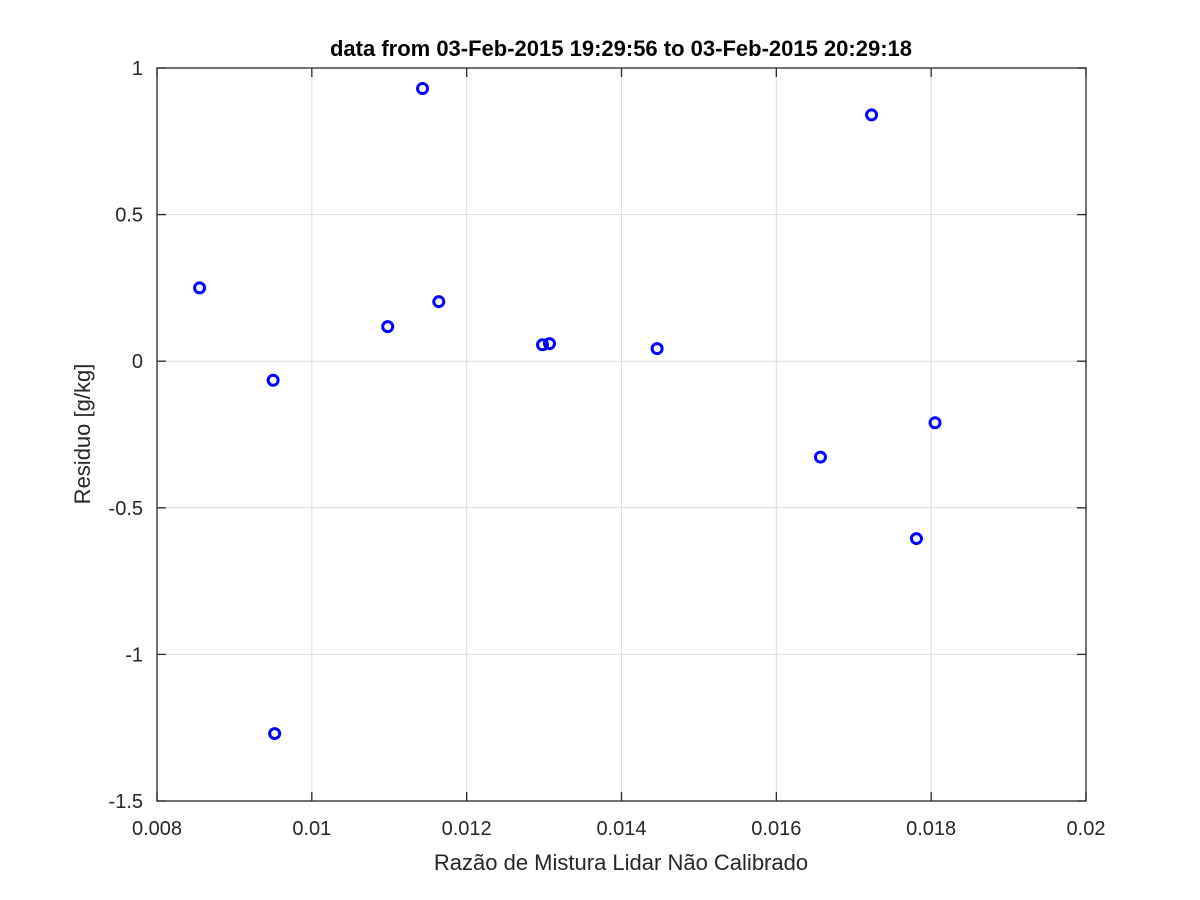 This screenshot has width=1200, height=900. What do you see at coordinates (931, 829) in the screenshot?
I see `x-tick-label: 0.018` at bounding box center [931, 829].